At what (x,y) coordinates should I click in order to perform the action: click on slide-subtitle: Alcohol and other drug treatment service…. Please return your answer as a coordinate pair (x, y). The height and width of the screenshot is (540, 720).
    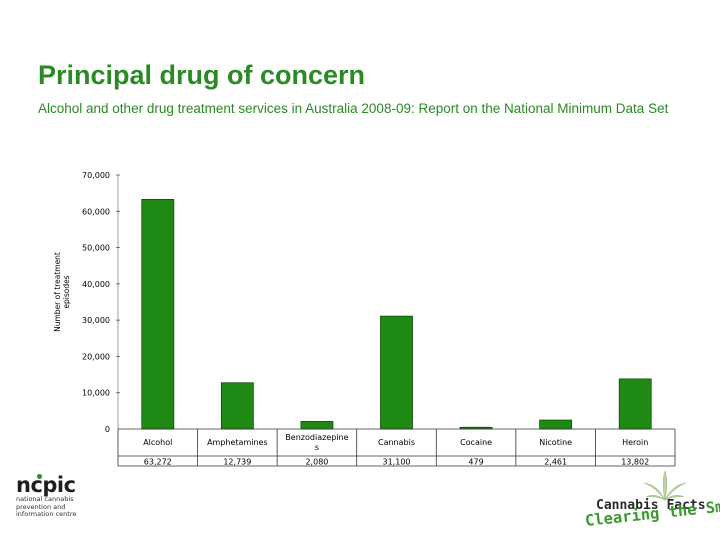
    Looking at the image, I should click on (353, 108).